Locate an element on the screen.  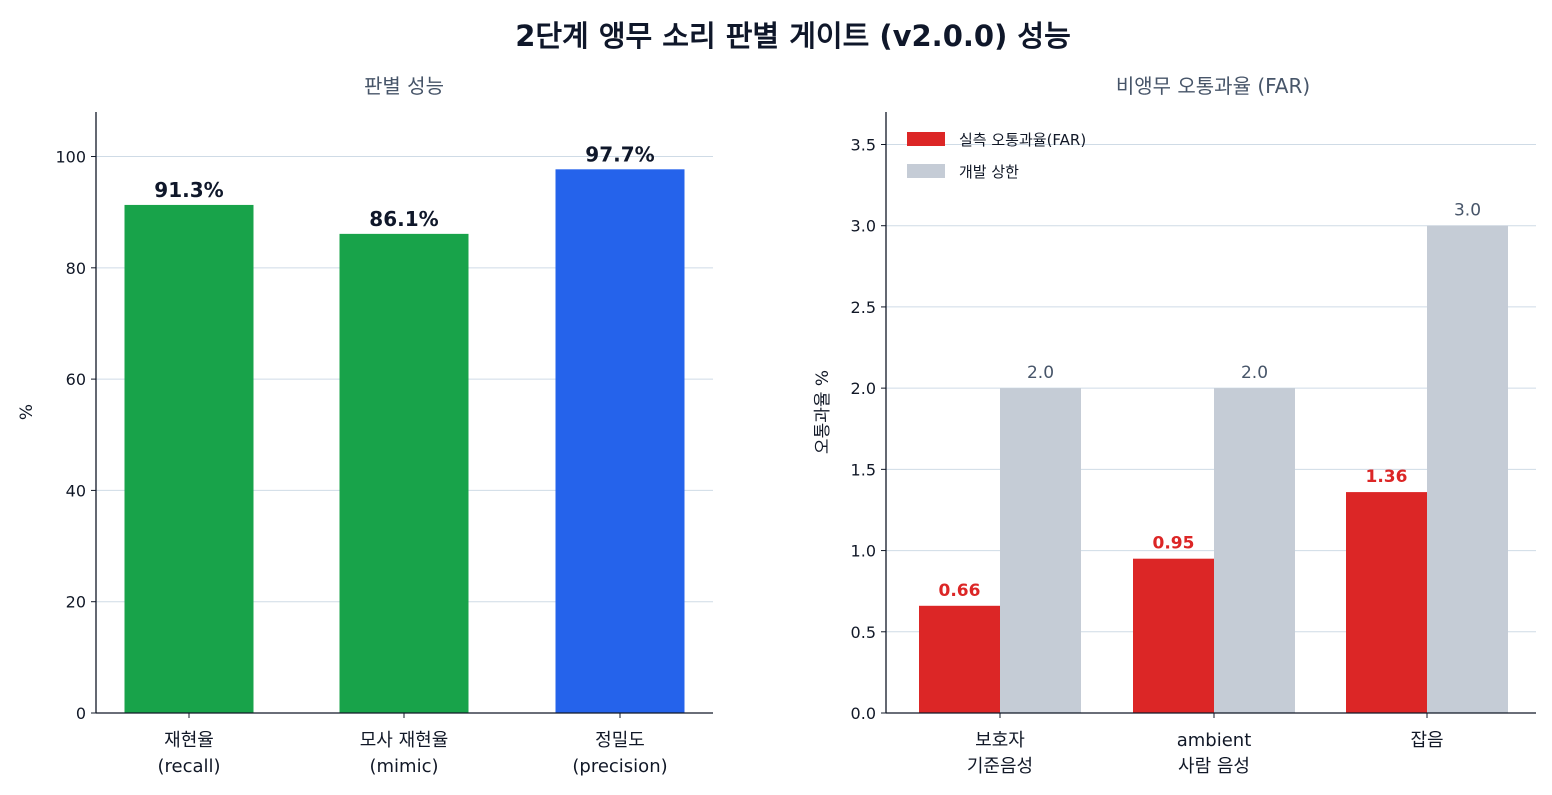
perf-x-tick-label: 재현율 is located at coordinates (189, 740).